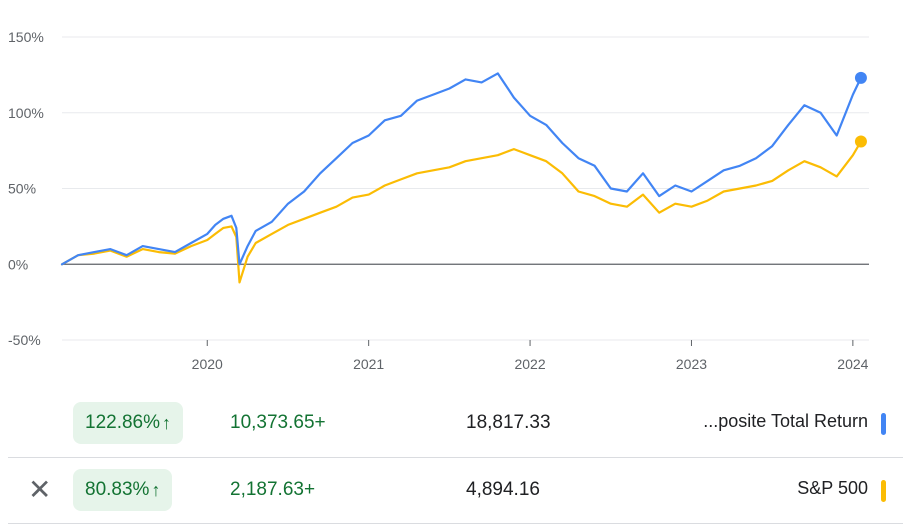 This screenshot has height=529, width=903. Describe the element at coordinates (18, 264) in the screenshot. I see `y-tick-label: 0%` at that location.